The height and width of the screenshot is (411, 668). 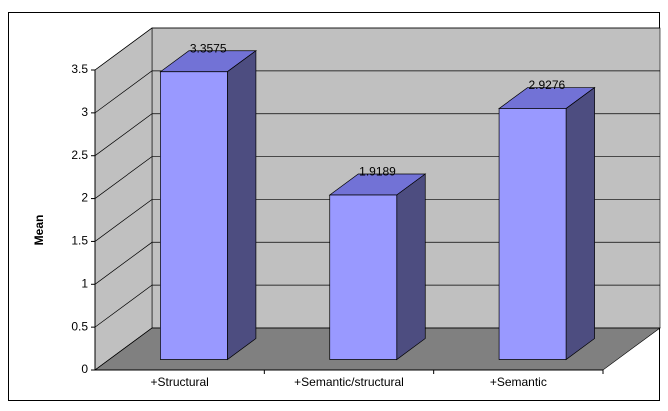 What do you see at coordinates (349, 382) in the screenshot?
I see `x-tick-label: +Semantic/structural` at bounding box center [349, 382].